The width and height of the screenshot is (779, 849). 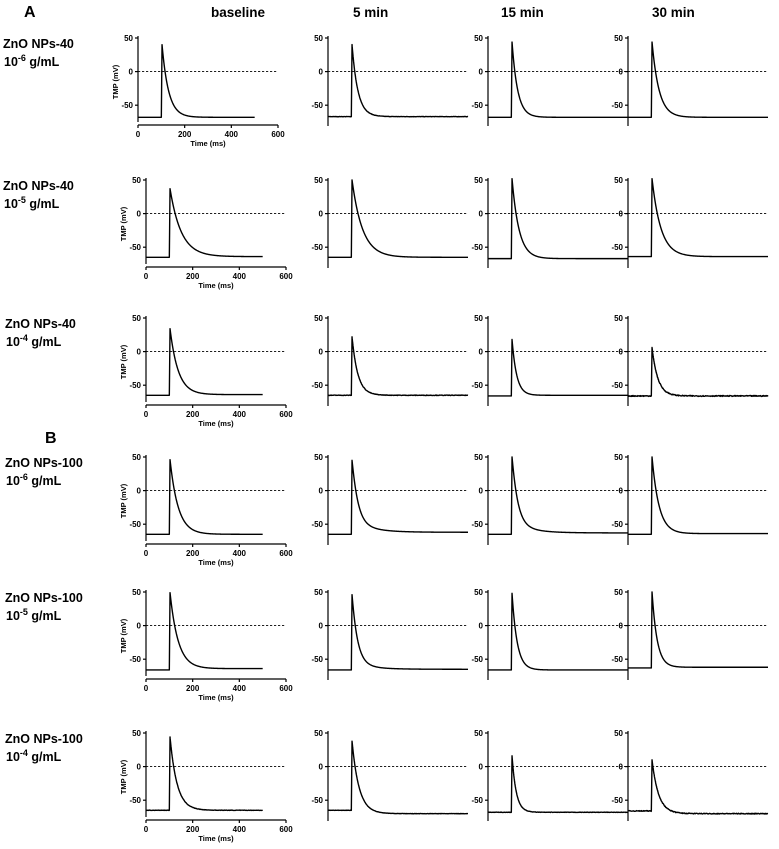 What do you see at coordinates (390, 222) in the screenshot?
I see `subplot-r1-c1: -50 0 50` at bounding box center [390, 222].